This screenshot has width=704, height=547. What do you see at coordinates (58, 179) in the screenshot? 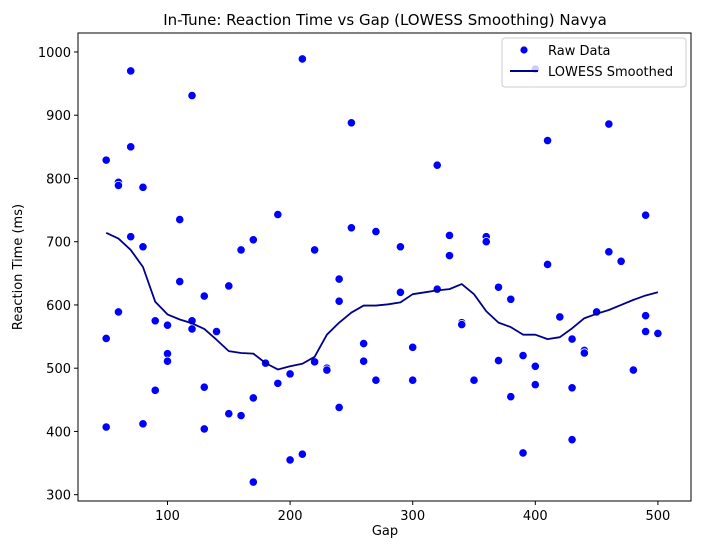
I see `y-tick-label: 800` at bounding box center [58, 179].